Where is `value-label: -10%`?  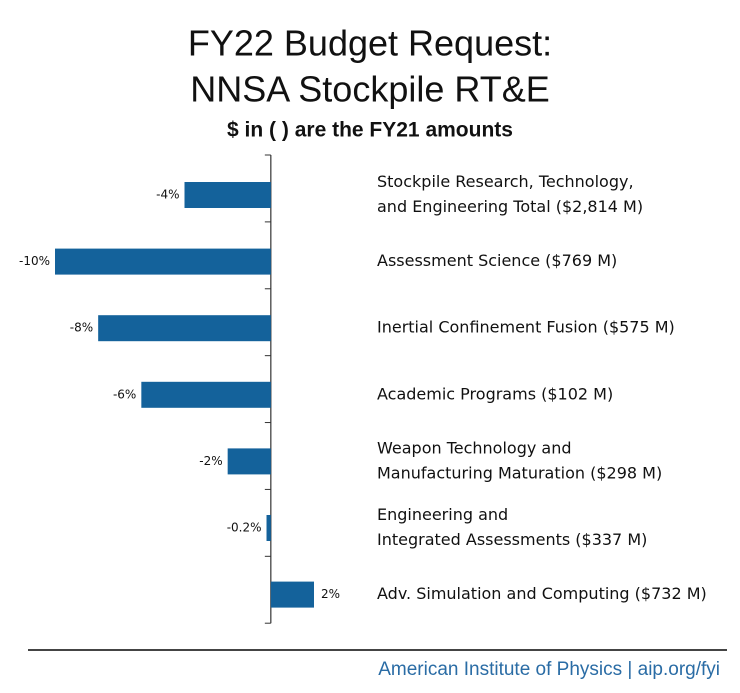 value-label: -10% is located at coordinates (34, 261).